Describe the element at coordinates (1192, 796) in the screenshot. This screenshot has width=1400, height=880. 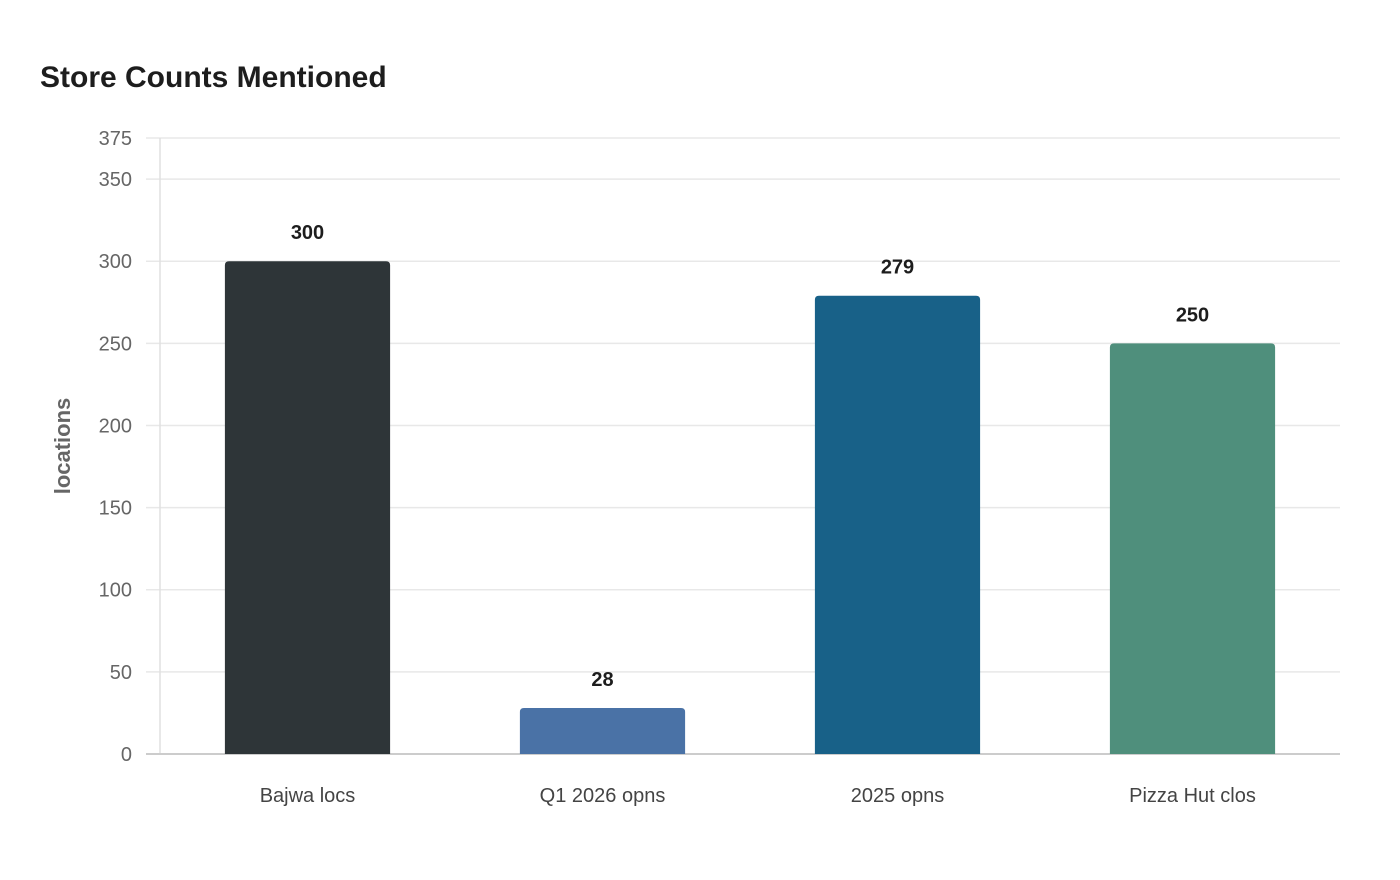
I see `x-tick-label: Pizza Hut clos` at that location.